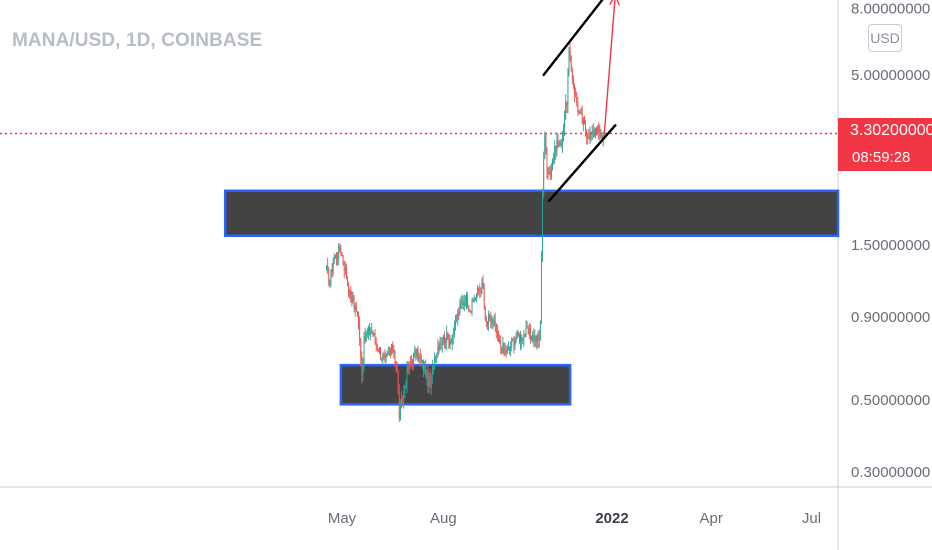 The image size is (932, 550). Describe the element at coordinates (576, 38) in the screenshot. I see `channel-upper-line` at that location.